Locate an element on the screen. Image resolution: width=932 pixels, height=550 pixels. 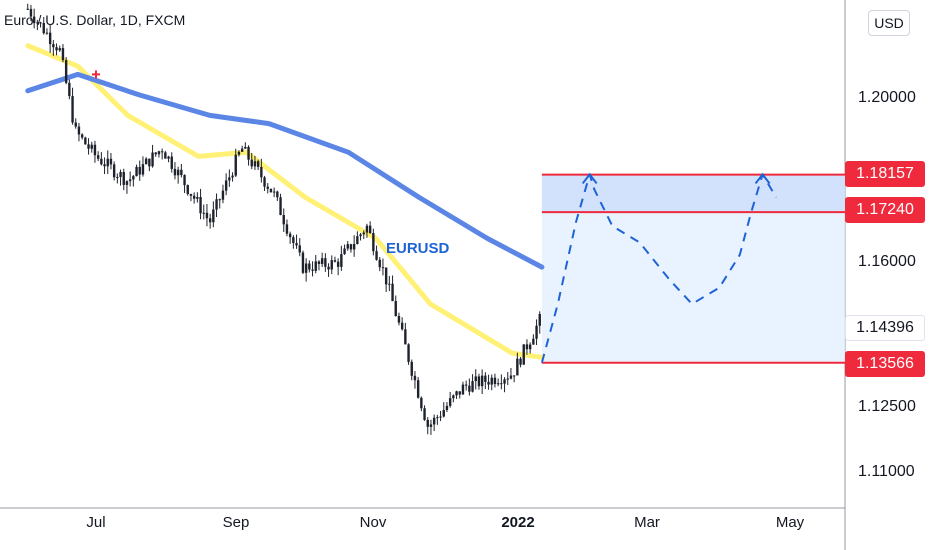
x-tick-label: Nov is located at coordinates (373, 522).